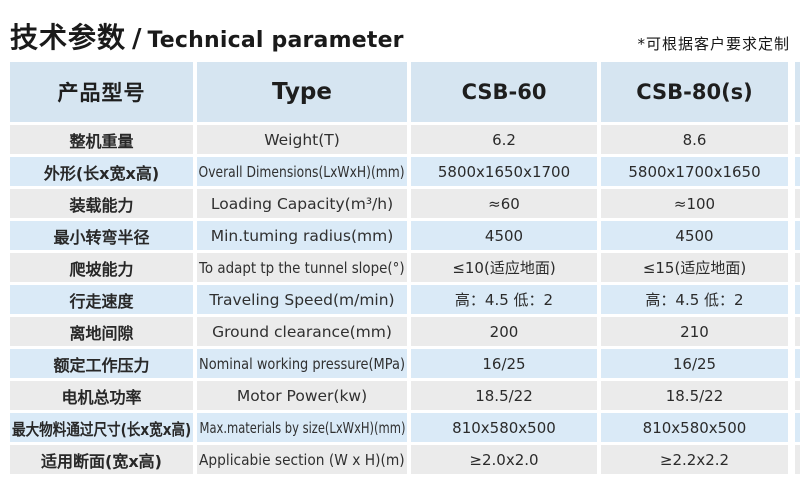 The height and width of the screenshot is (499, 800). I want to click on spec-value-csb60: ≥2.0x2.0, so click(504, 459).